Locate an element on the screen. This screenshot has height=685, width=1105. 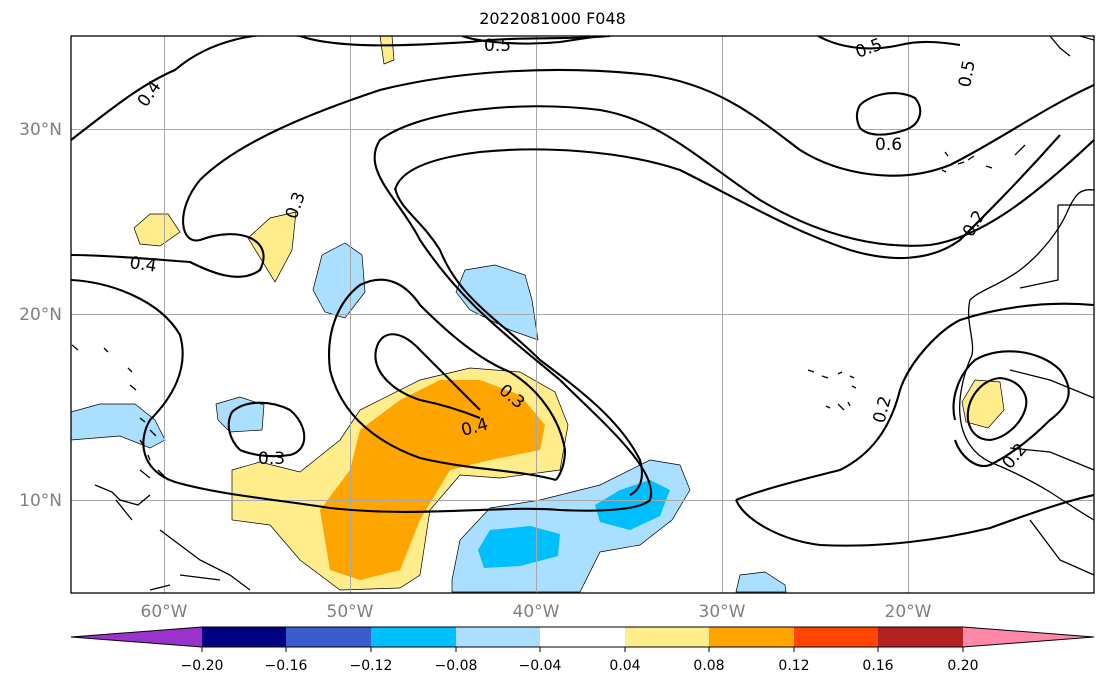
contour-0.4-inner is located at coordinates (518, 341).